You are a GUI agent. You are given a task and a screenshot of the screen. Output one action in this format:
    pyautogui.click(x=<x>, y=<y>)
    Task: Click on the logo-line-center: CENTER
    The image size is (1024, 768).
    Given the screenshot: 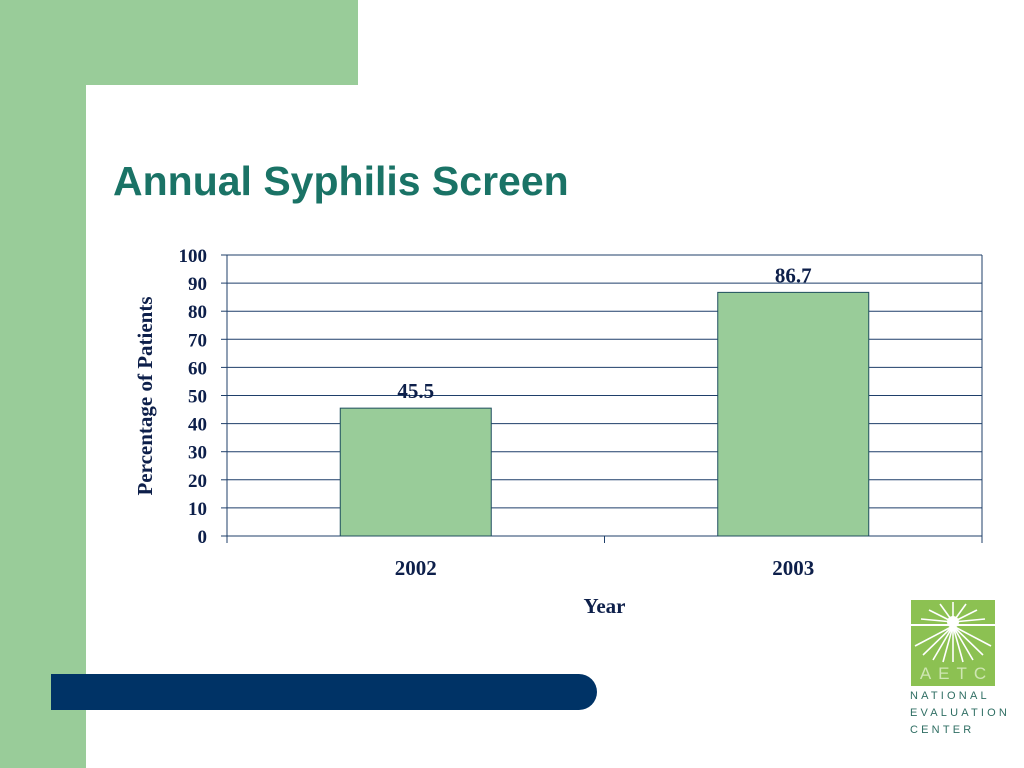 What is the action you would take?
    pyautogui.click(x=942, y=730)
    